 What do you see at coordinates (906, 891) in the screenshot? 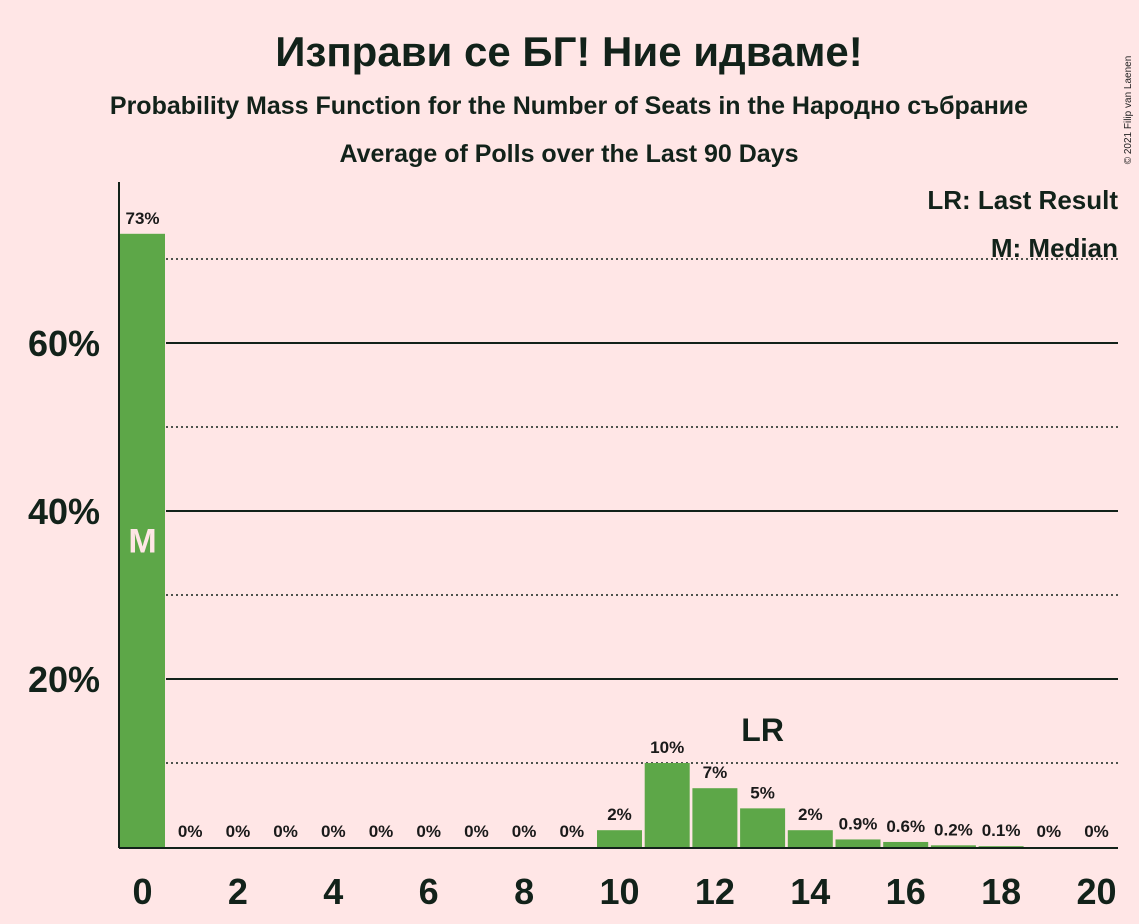
I see `x-tick-label: 16` at bounding box center [906, 891].